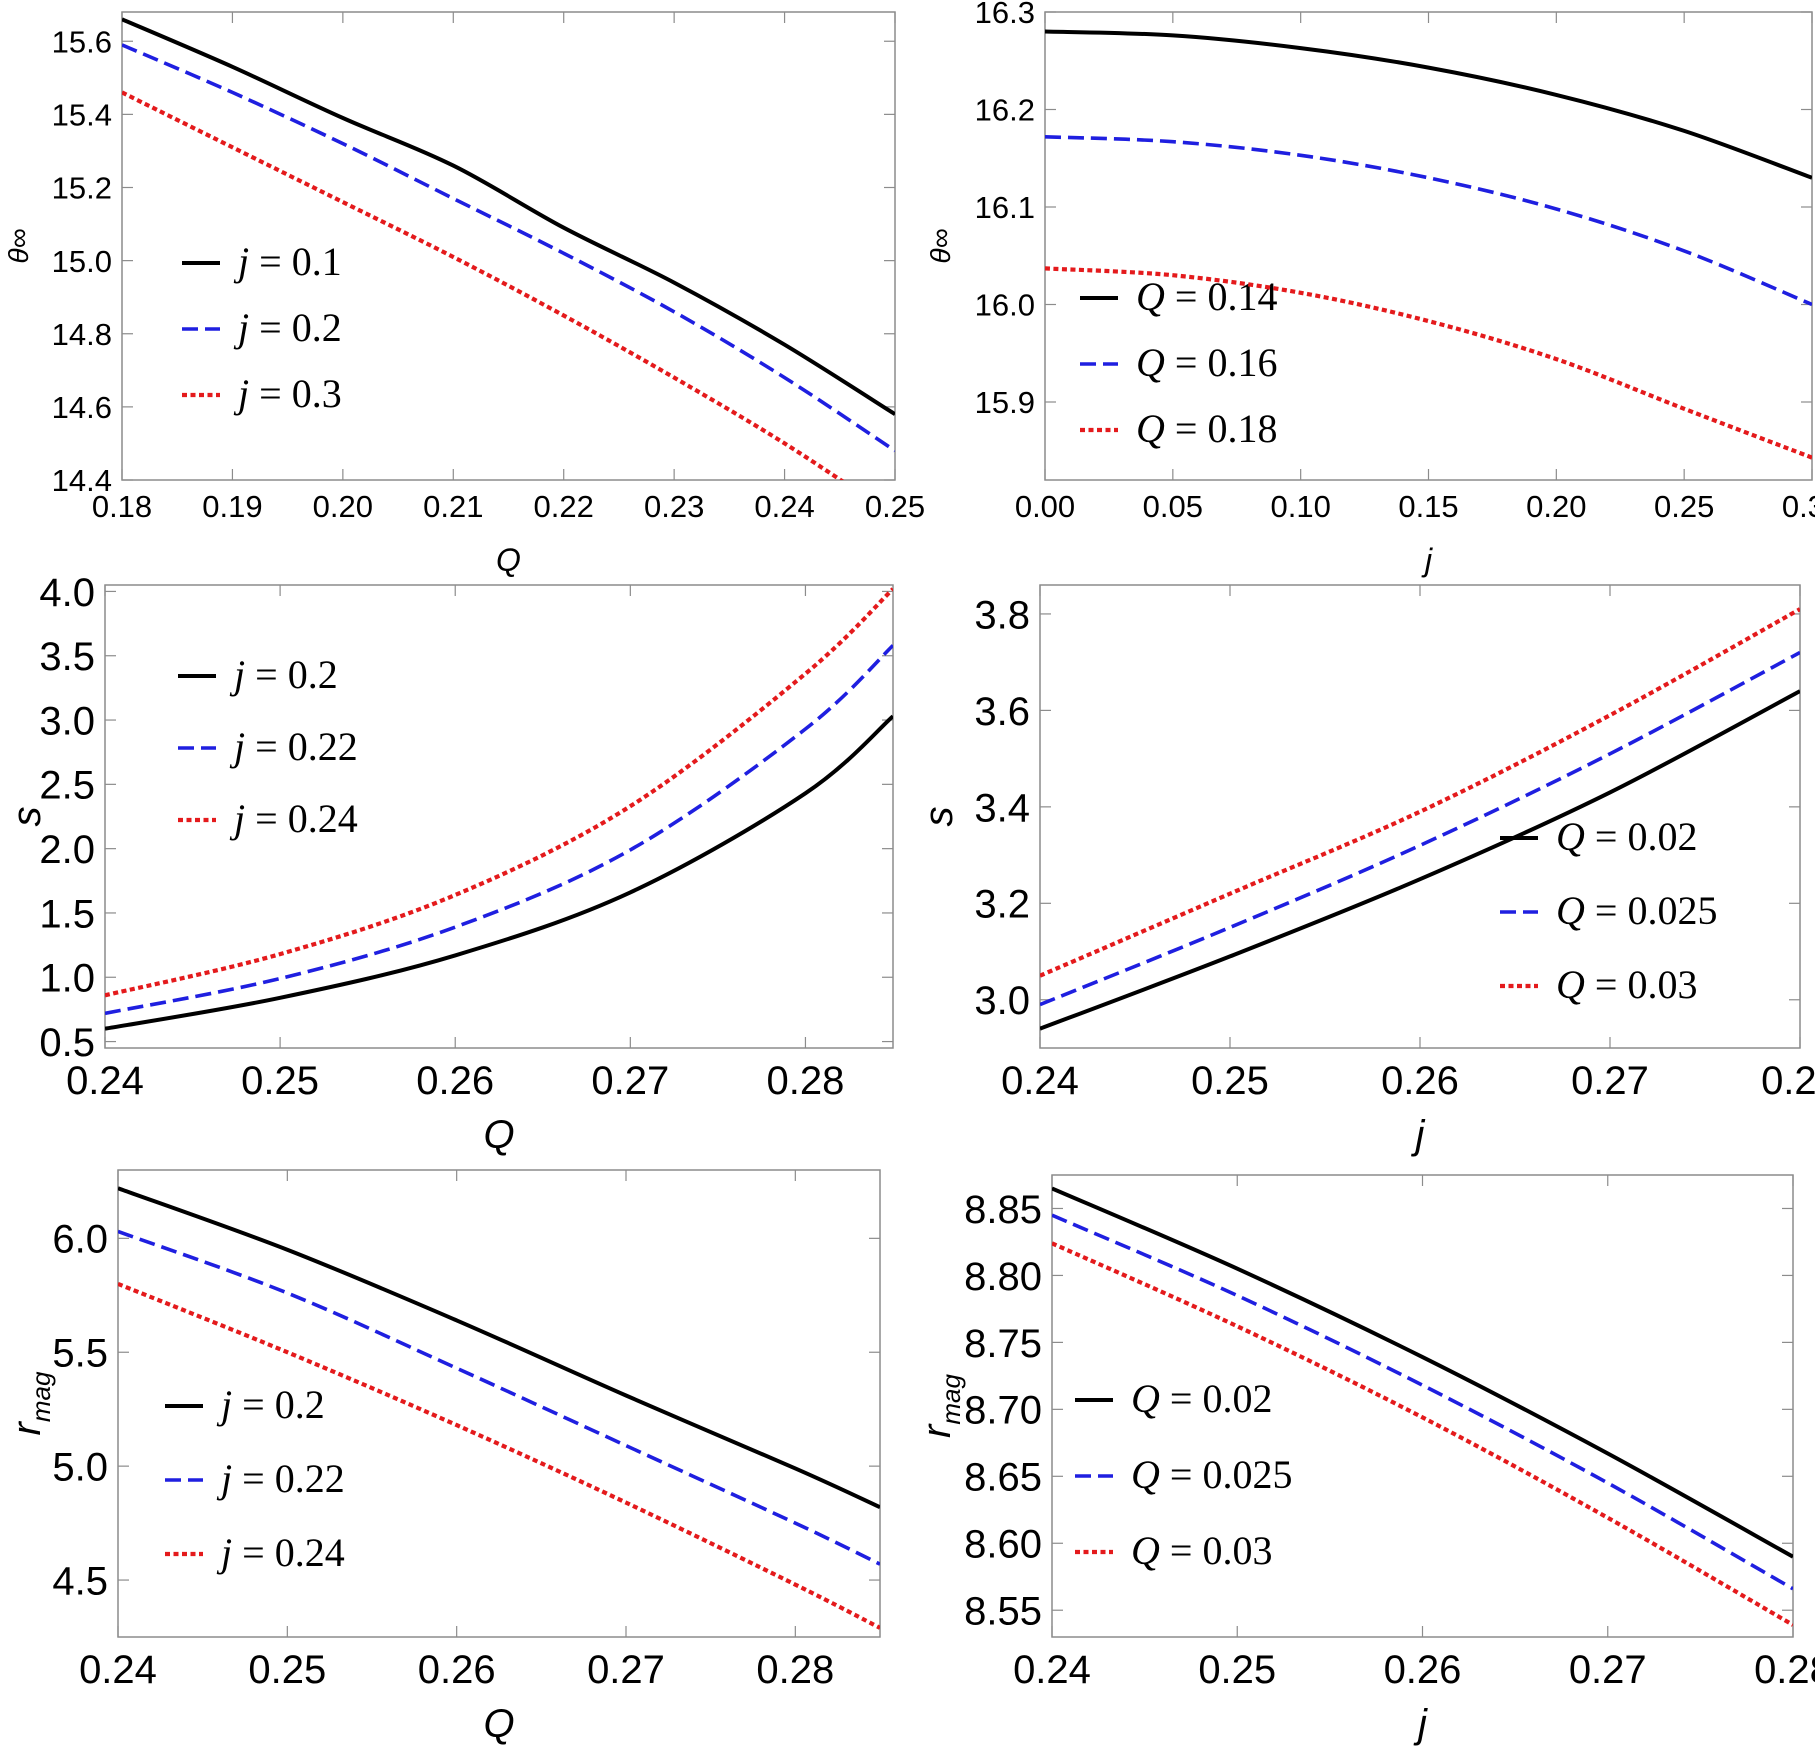  I want to click on x-axis-label: j, so click(1427, 560).